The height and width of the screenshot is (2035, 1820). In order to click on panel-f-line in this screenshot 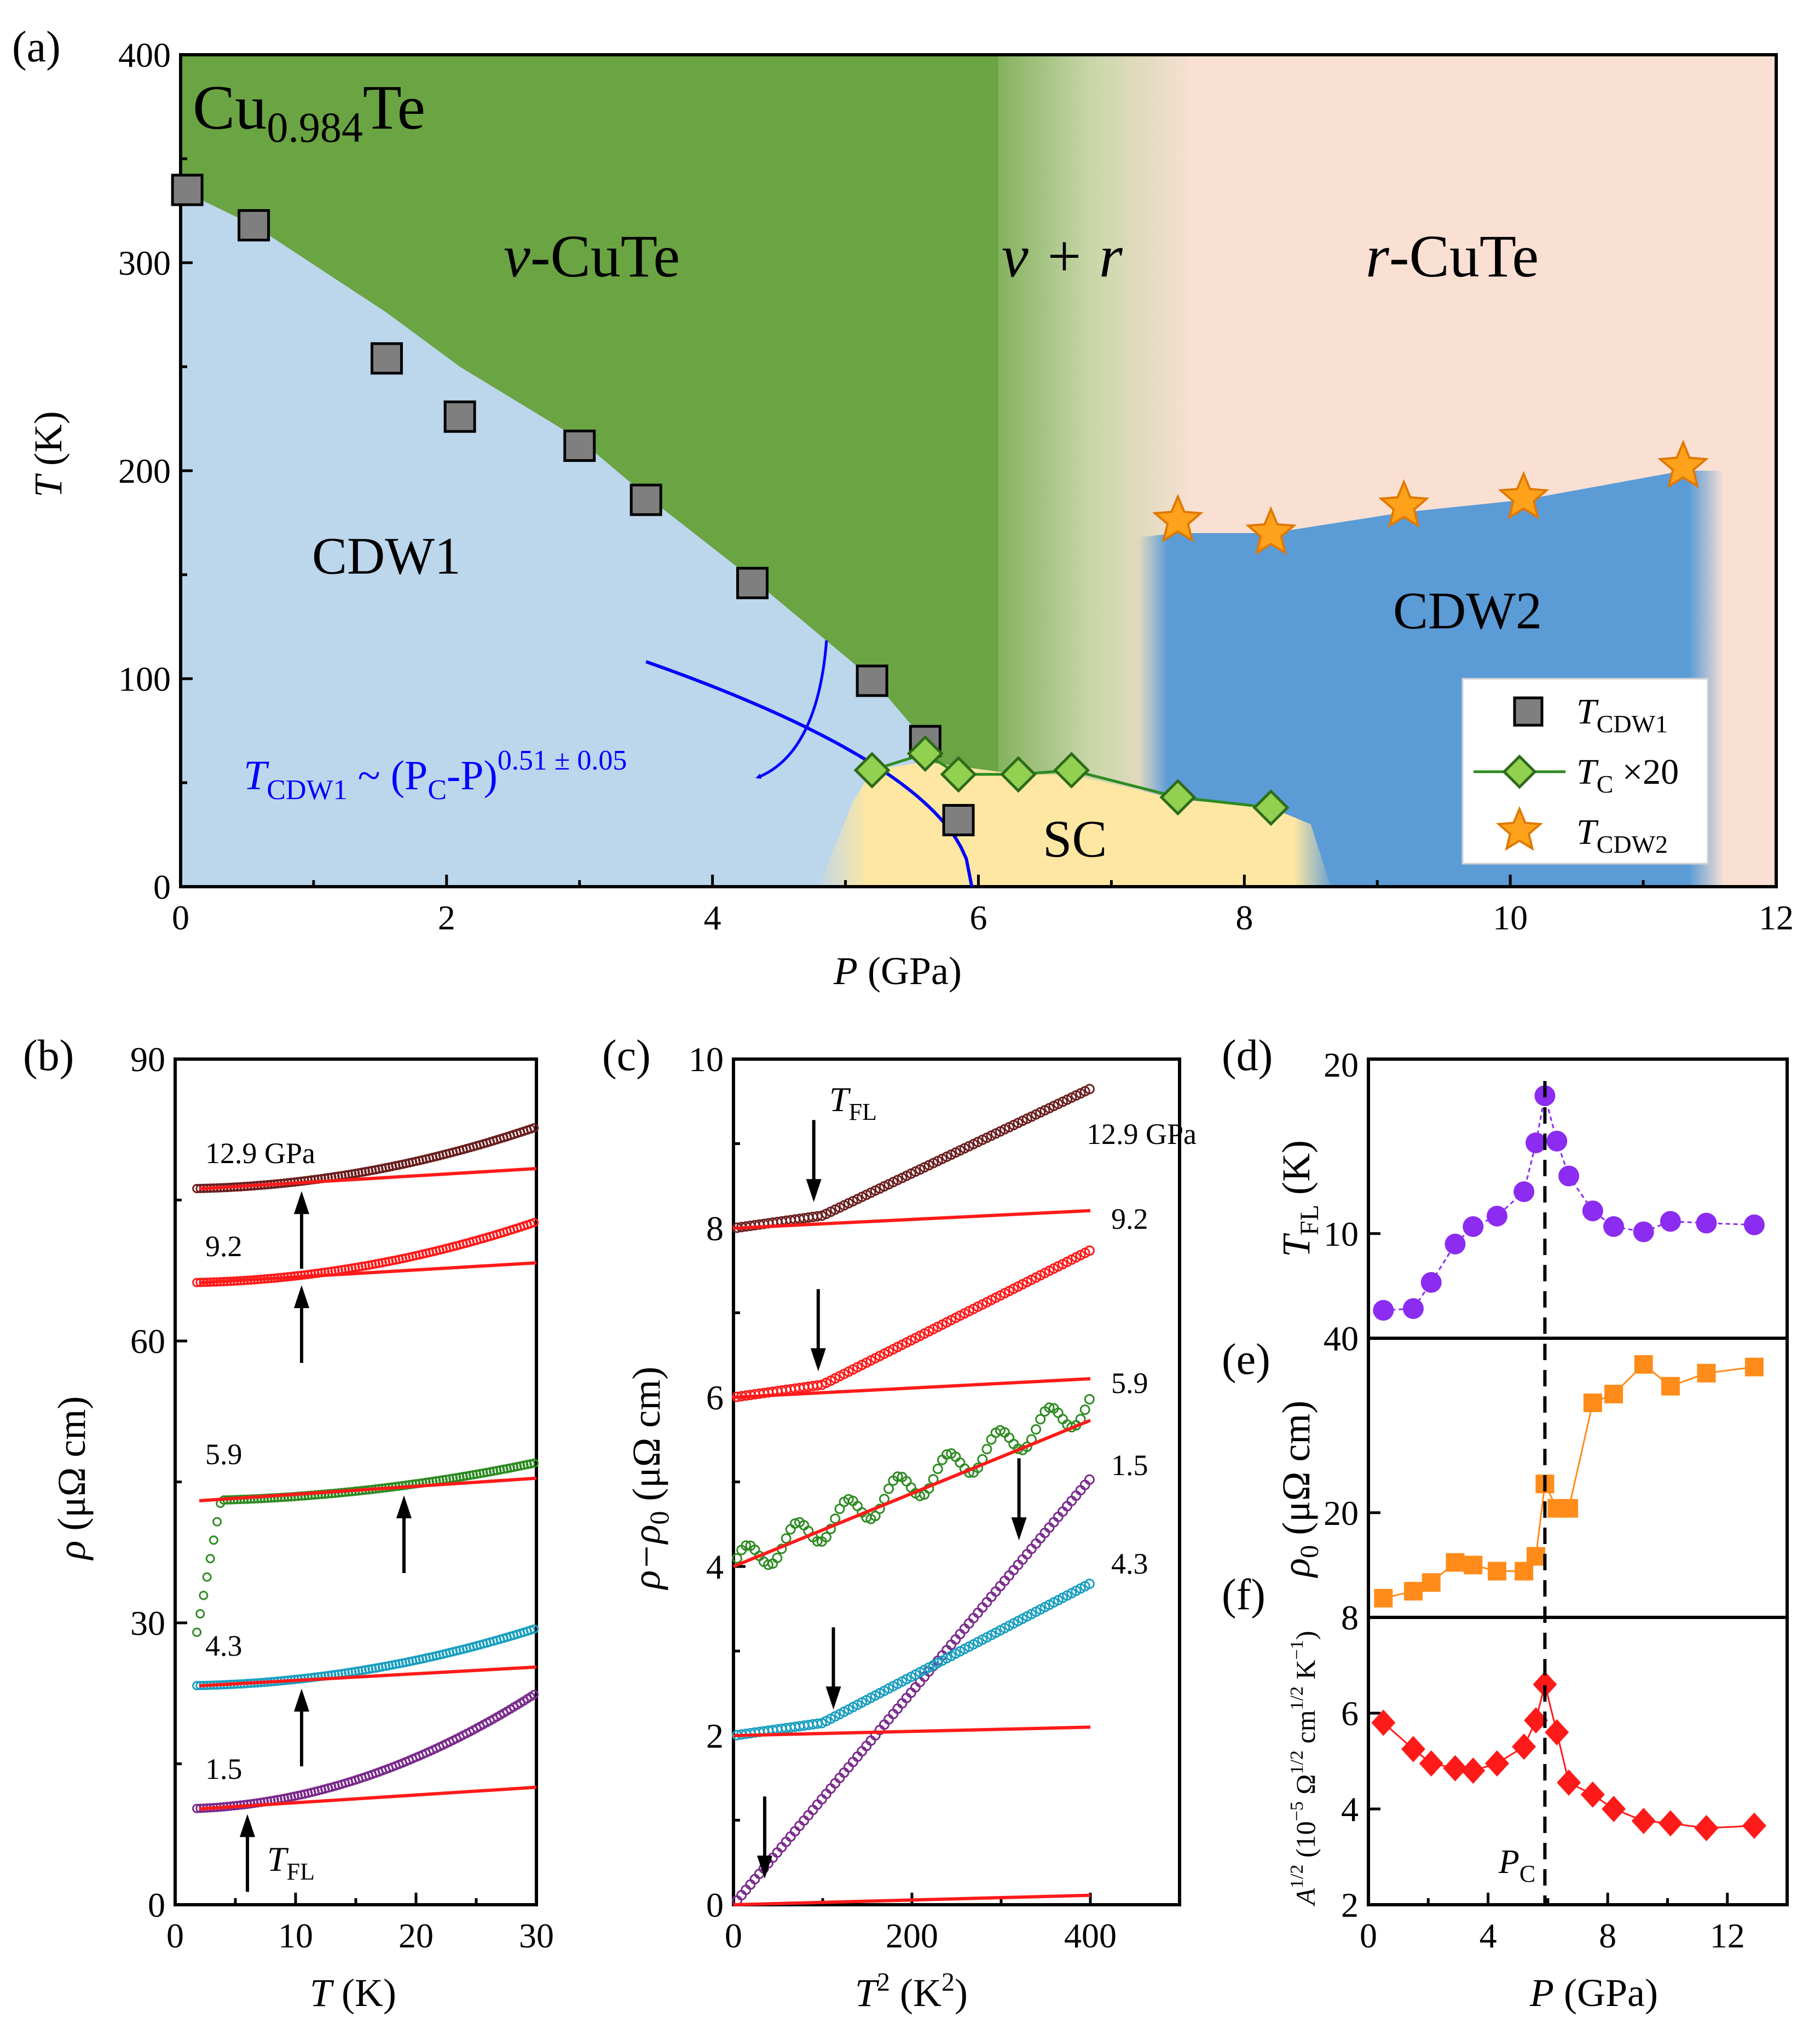, I will do `click(1569, 1756)`.